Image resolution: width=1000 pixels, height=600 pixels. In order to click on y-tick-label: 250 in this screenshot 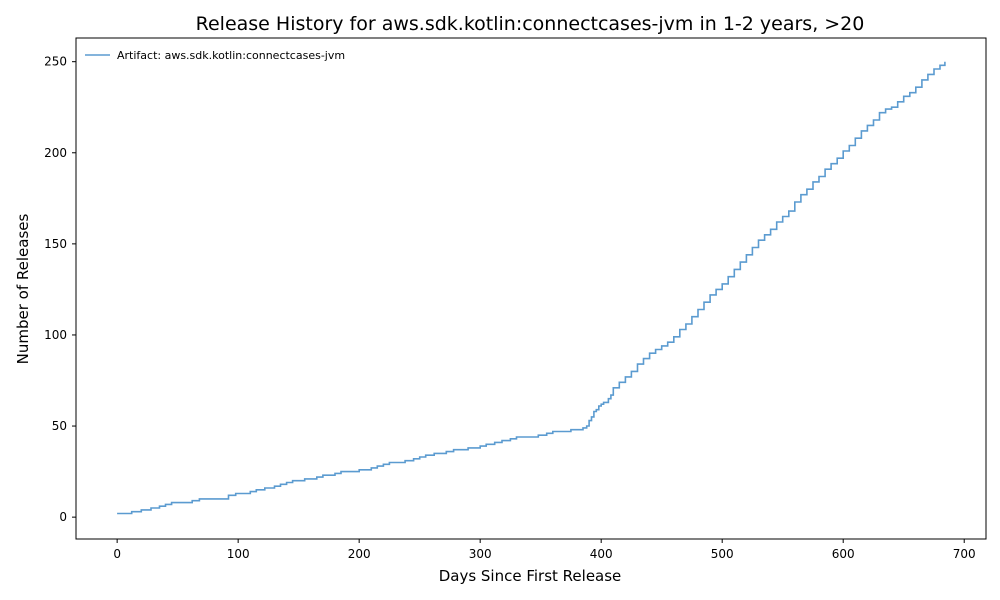, I will do `click(55, 62)`.